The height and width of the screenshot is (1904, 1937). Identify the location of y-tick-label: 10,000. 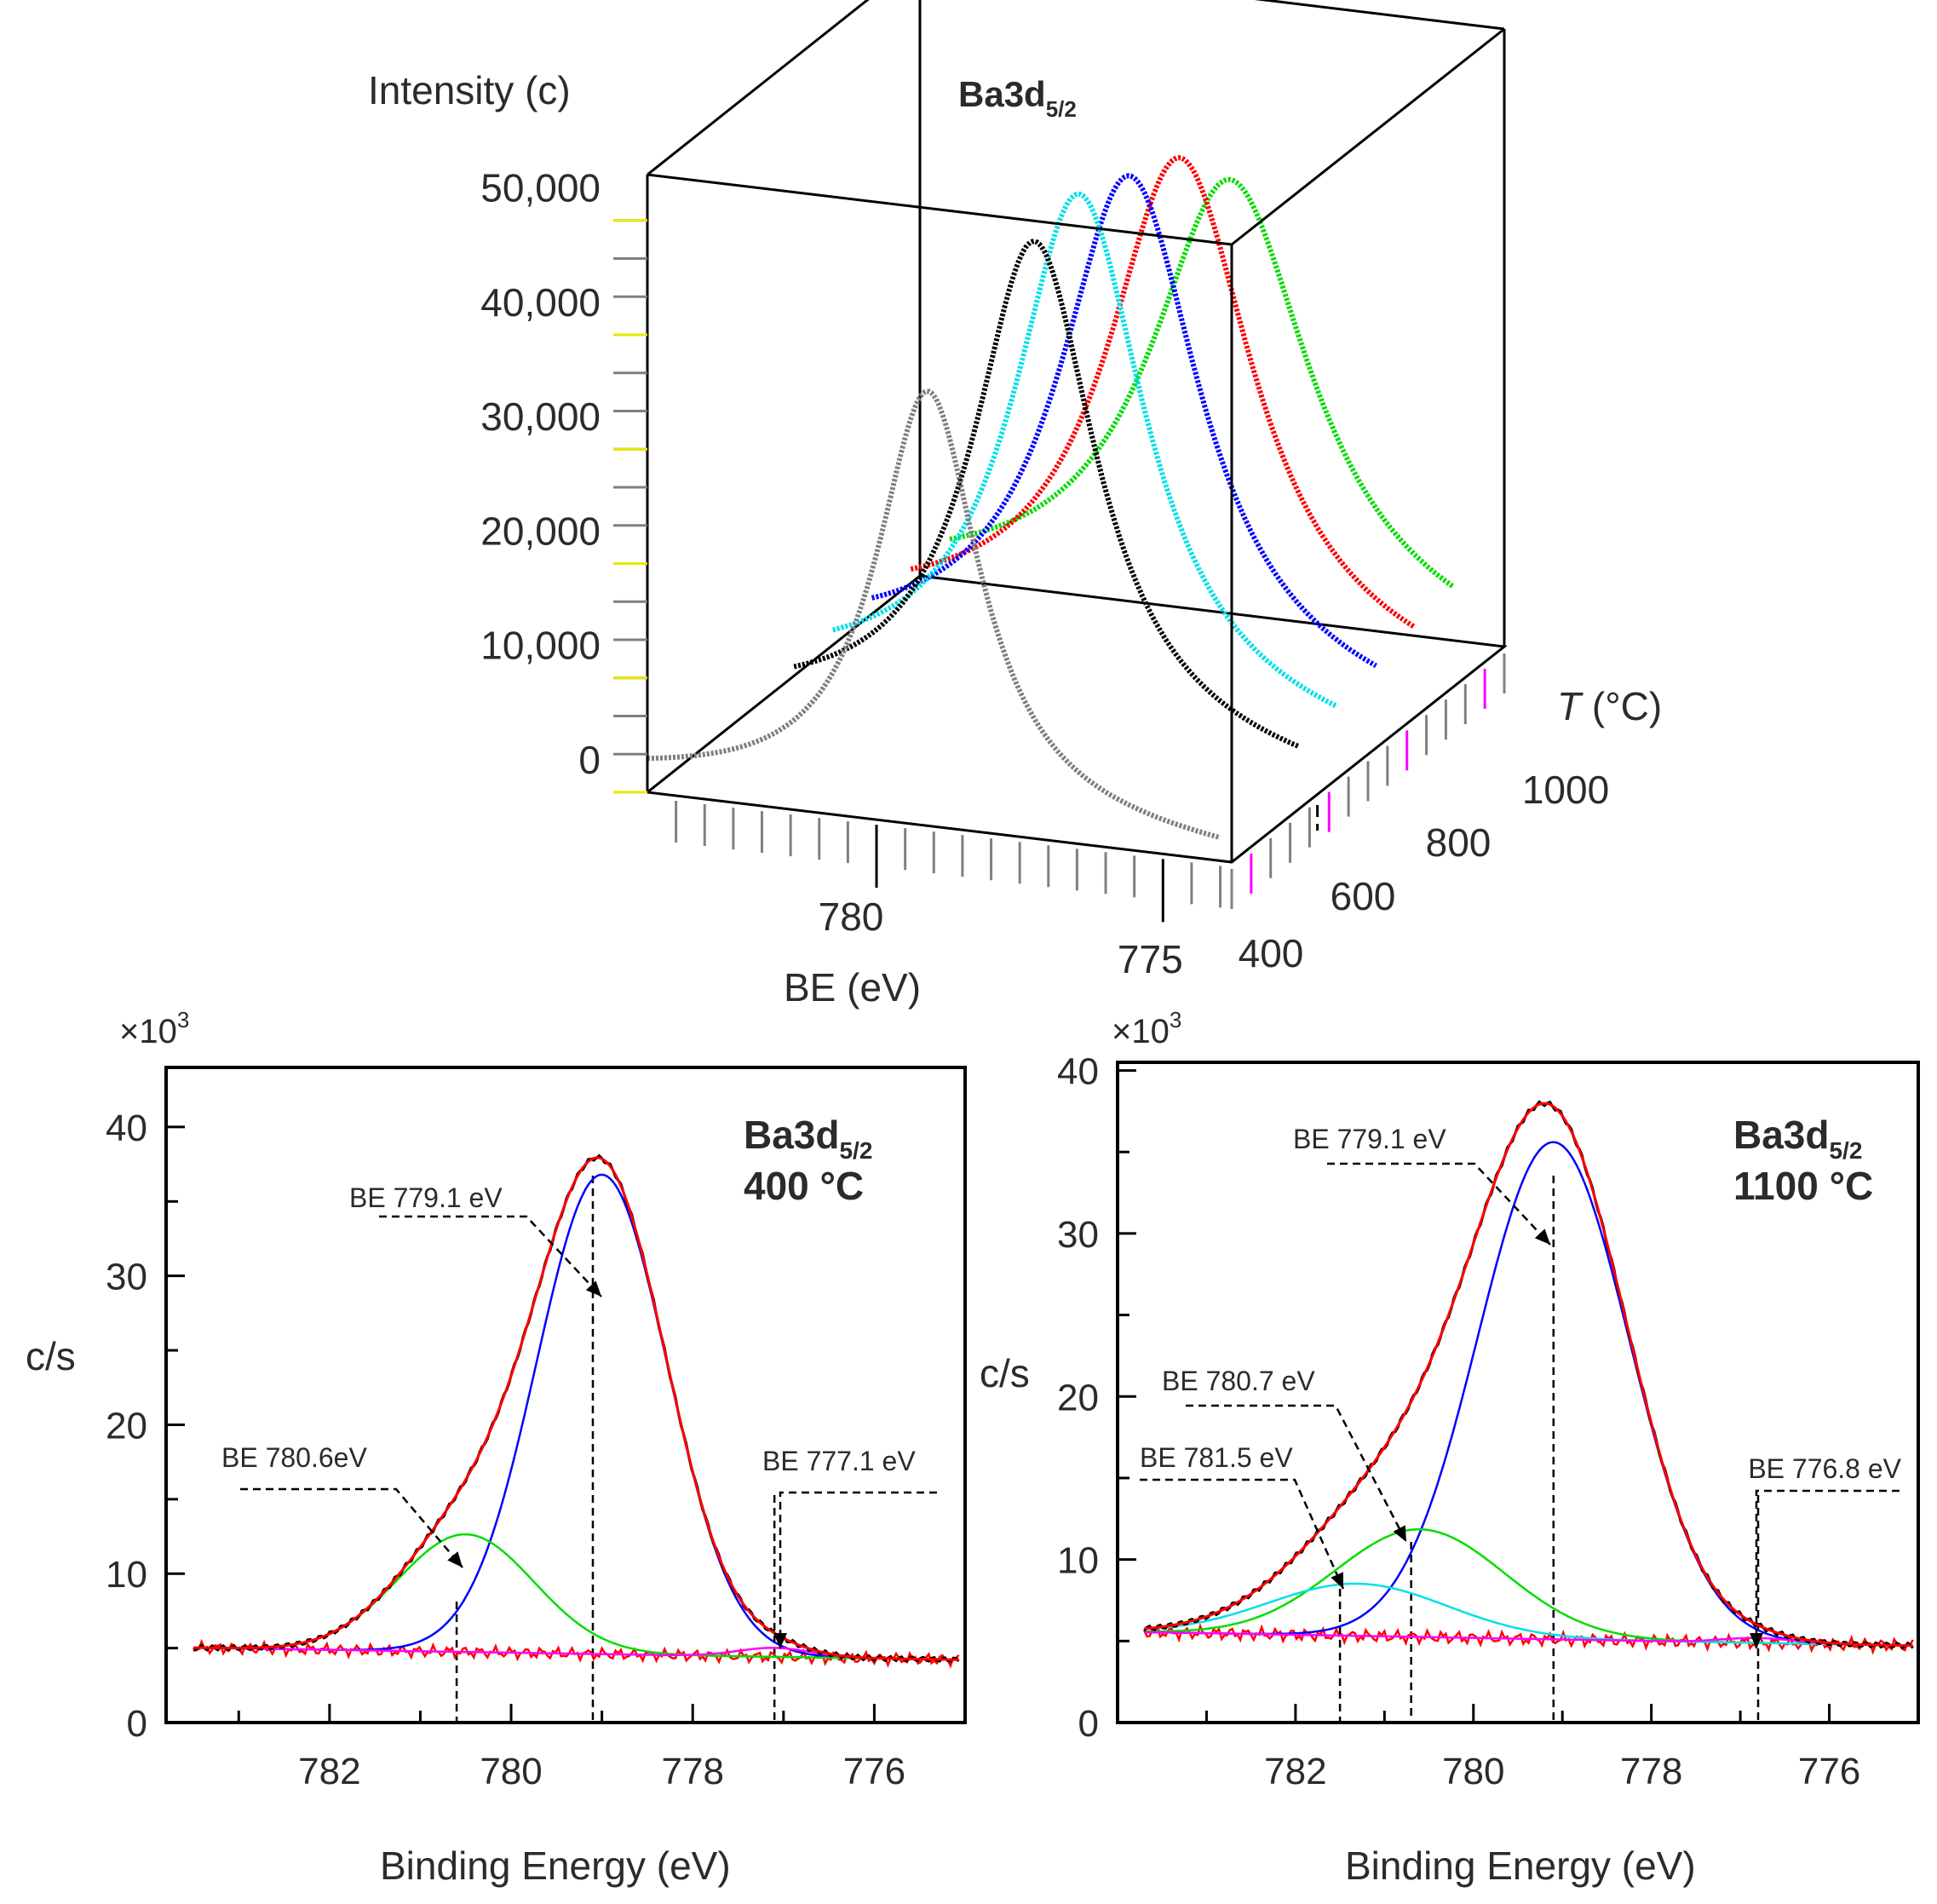
(540, 646).